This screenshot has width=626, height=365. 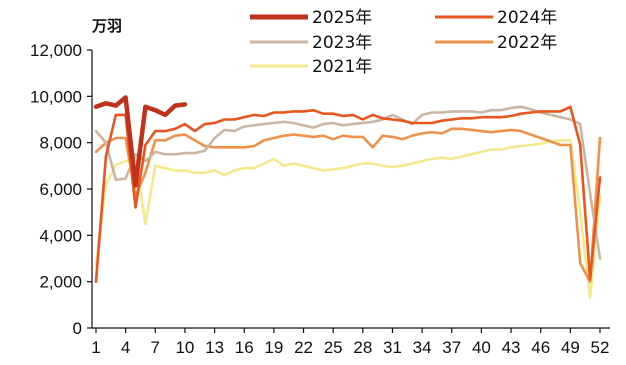 I want to click on y-tick-label: 0, so click(x=77, y=328).